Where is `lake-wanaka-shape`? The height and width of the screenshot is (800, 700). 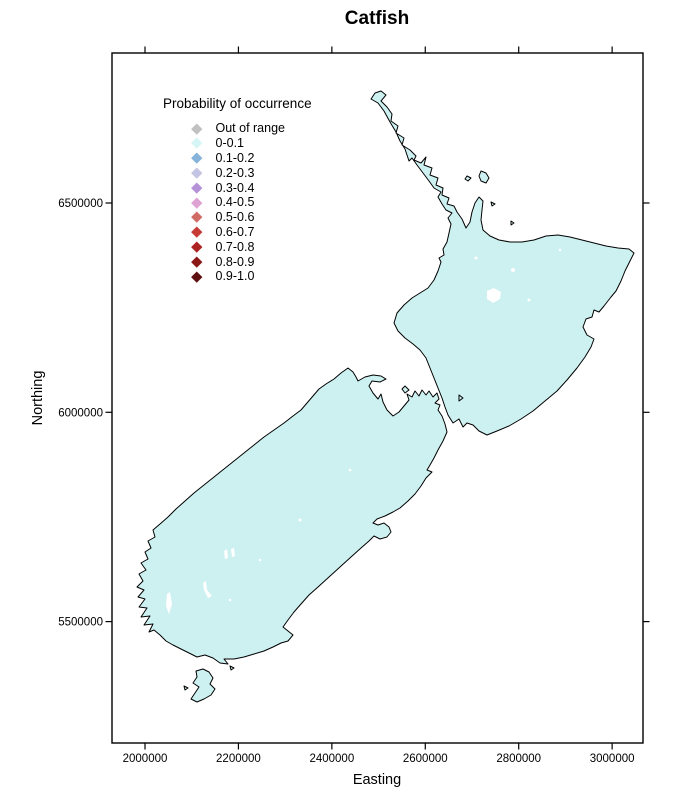 lake-wanaka-shape is located at coordinates (226, 554).